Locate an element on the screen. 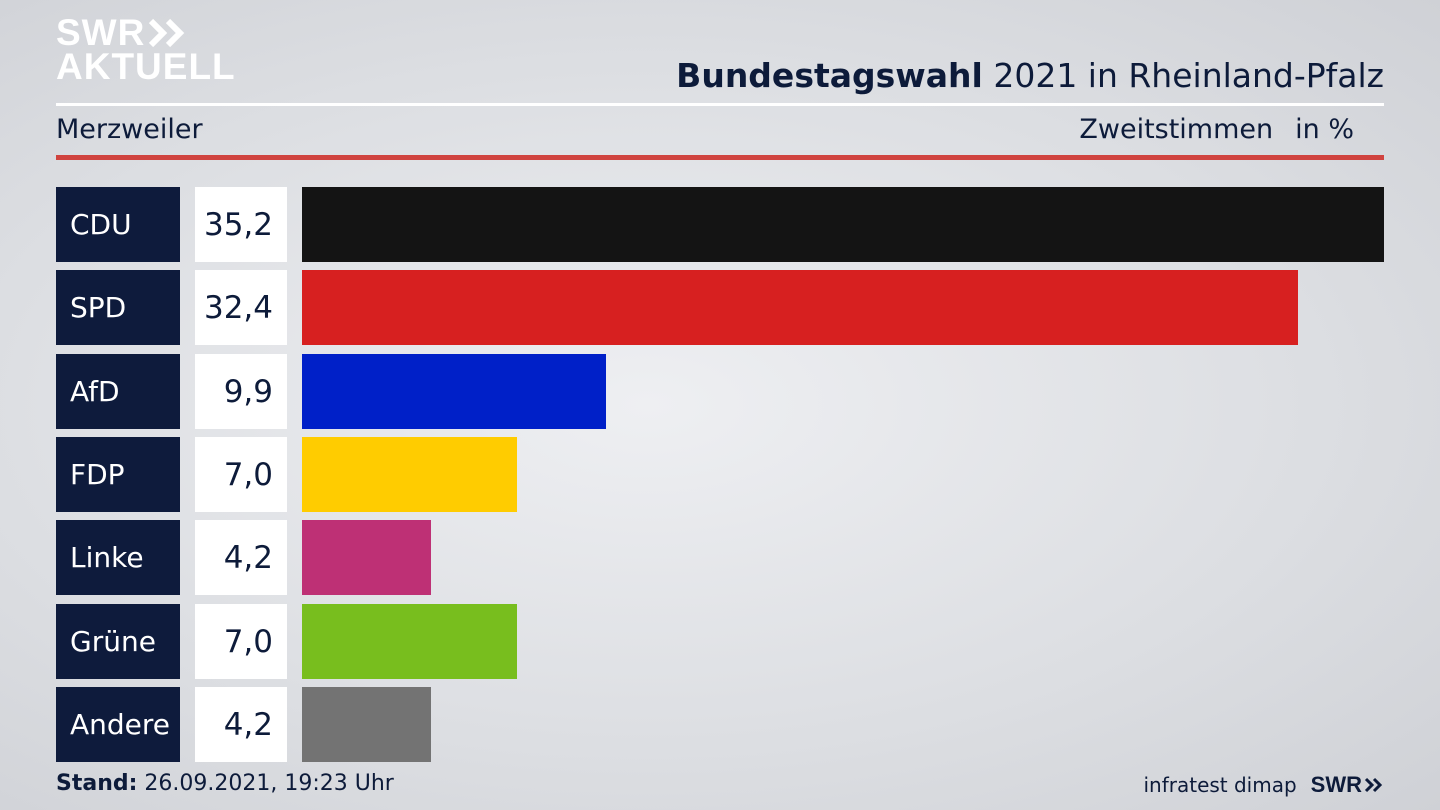 The image size is (1440, 810). bar-row-fdp: FDP 7,0 is located at coordinates (720, 474).